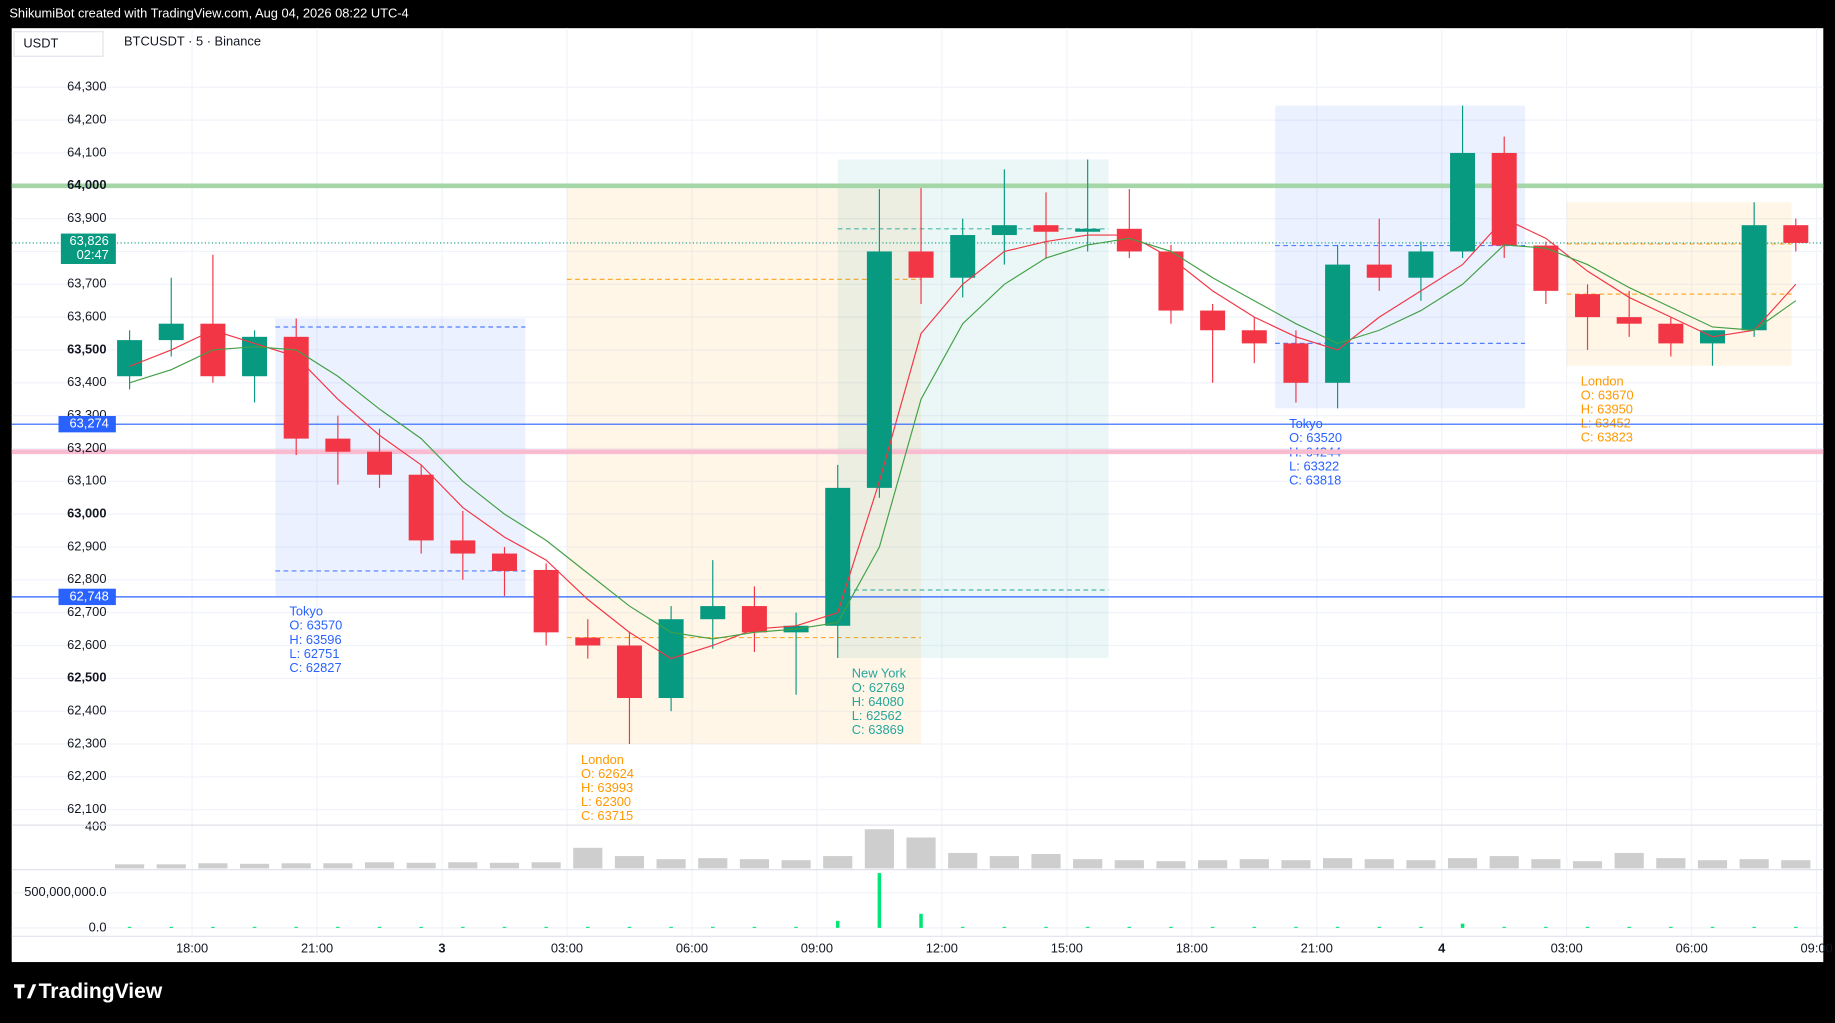  Describe the element at coordinates (1606, 423) in the screenshot. I see `session-ohlc: L: 63452` at that location.